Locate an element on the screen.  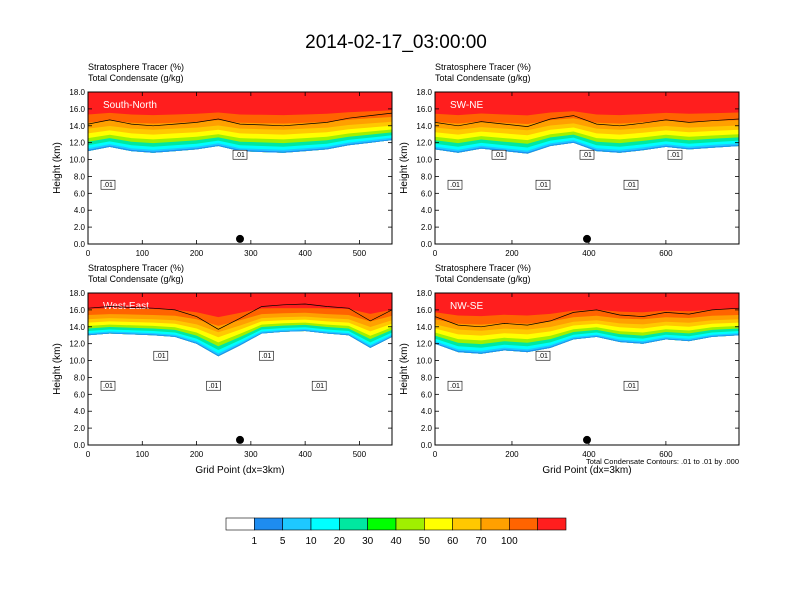
x-tick-label: 600 is located at coordinates (666, 253).